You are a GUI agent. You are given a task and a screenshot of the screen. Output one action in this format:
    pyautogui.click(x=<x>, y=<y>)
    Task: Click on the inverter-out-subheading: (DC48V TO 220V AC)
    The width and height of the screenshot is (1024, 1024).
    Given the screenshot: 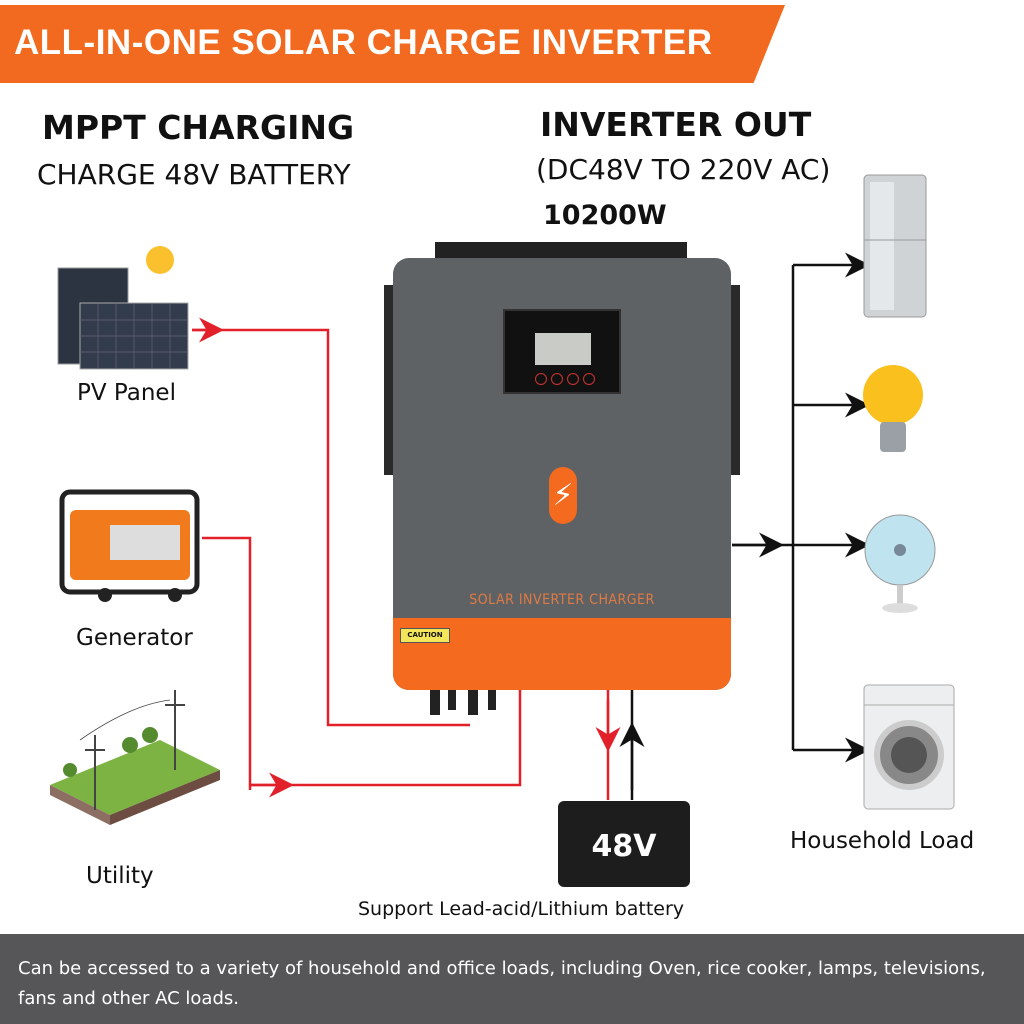 What is the action you would take?
    pyautogui.click(x=683, y=169)
    